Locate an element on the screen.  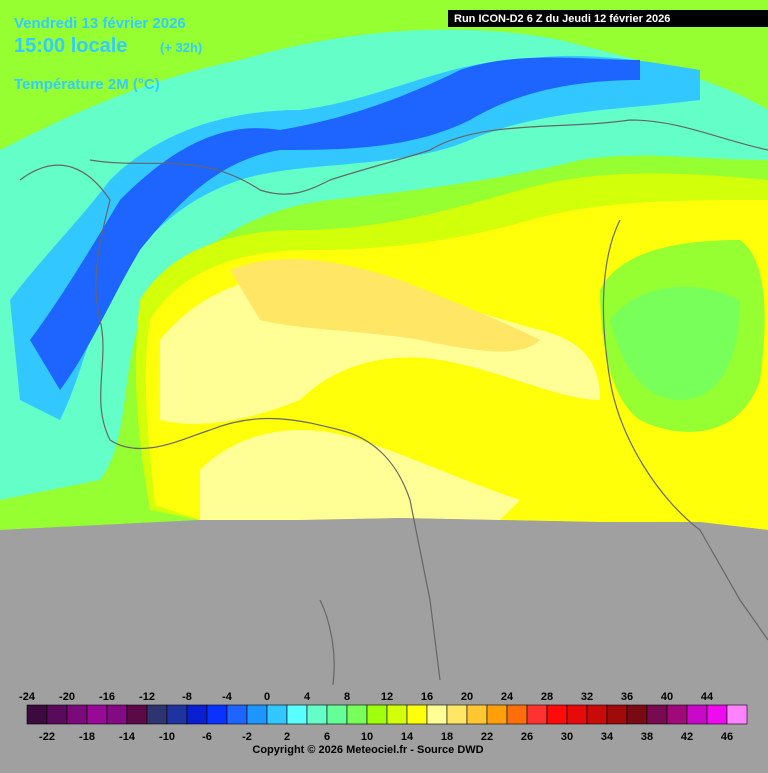
run-box is located at coordinates (608, 18).